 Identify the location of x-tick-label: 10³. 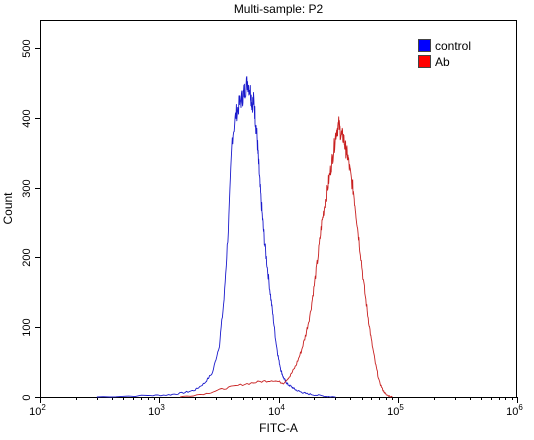
(156, 410).